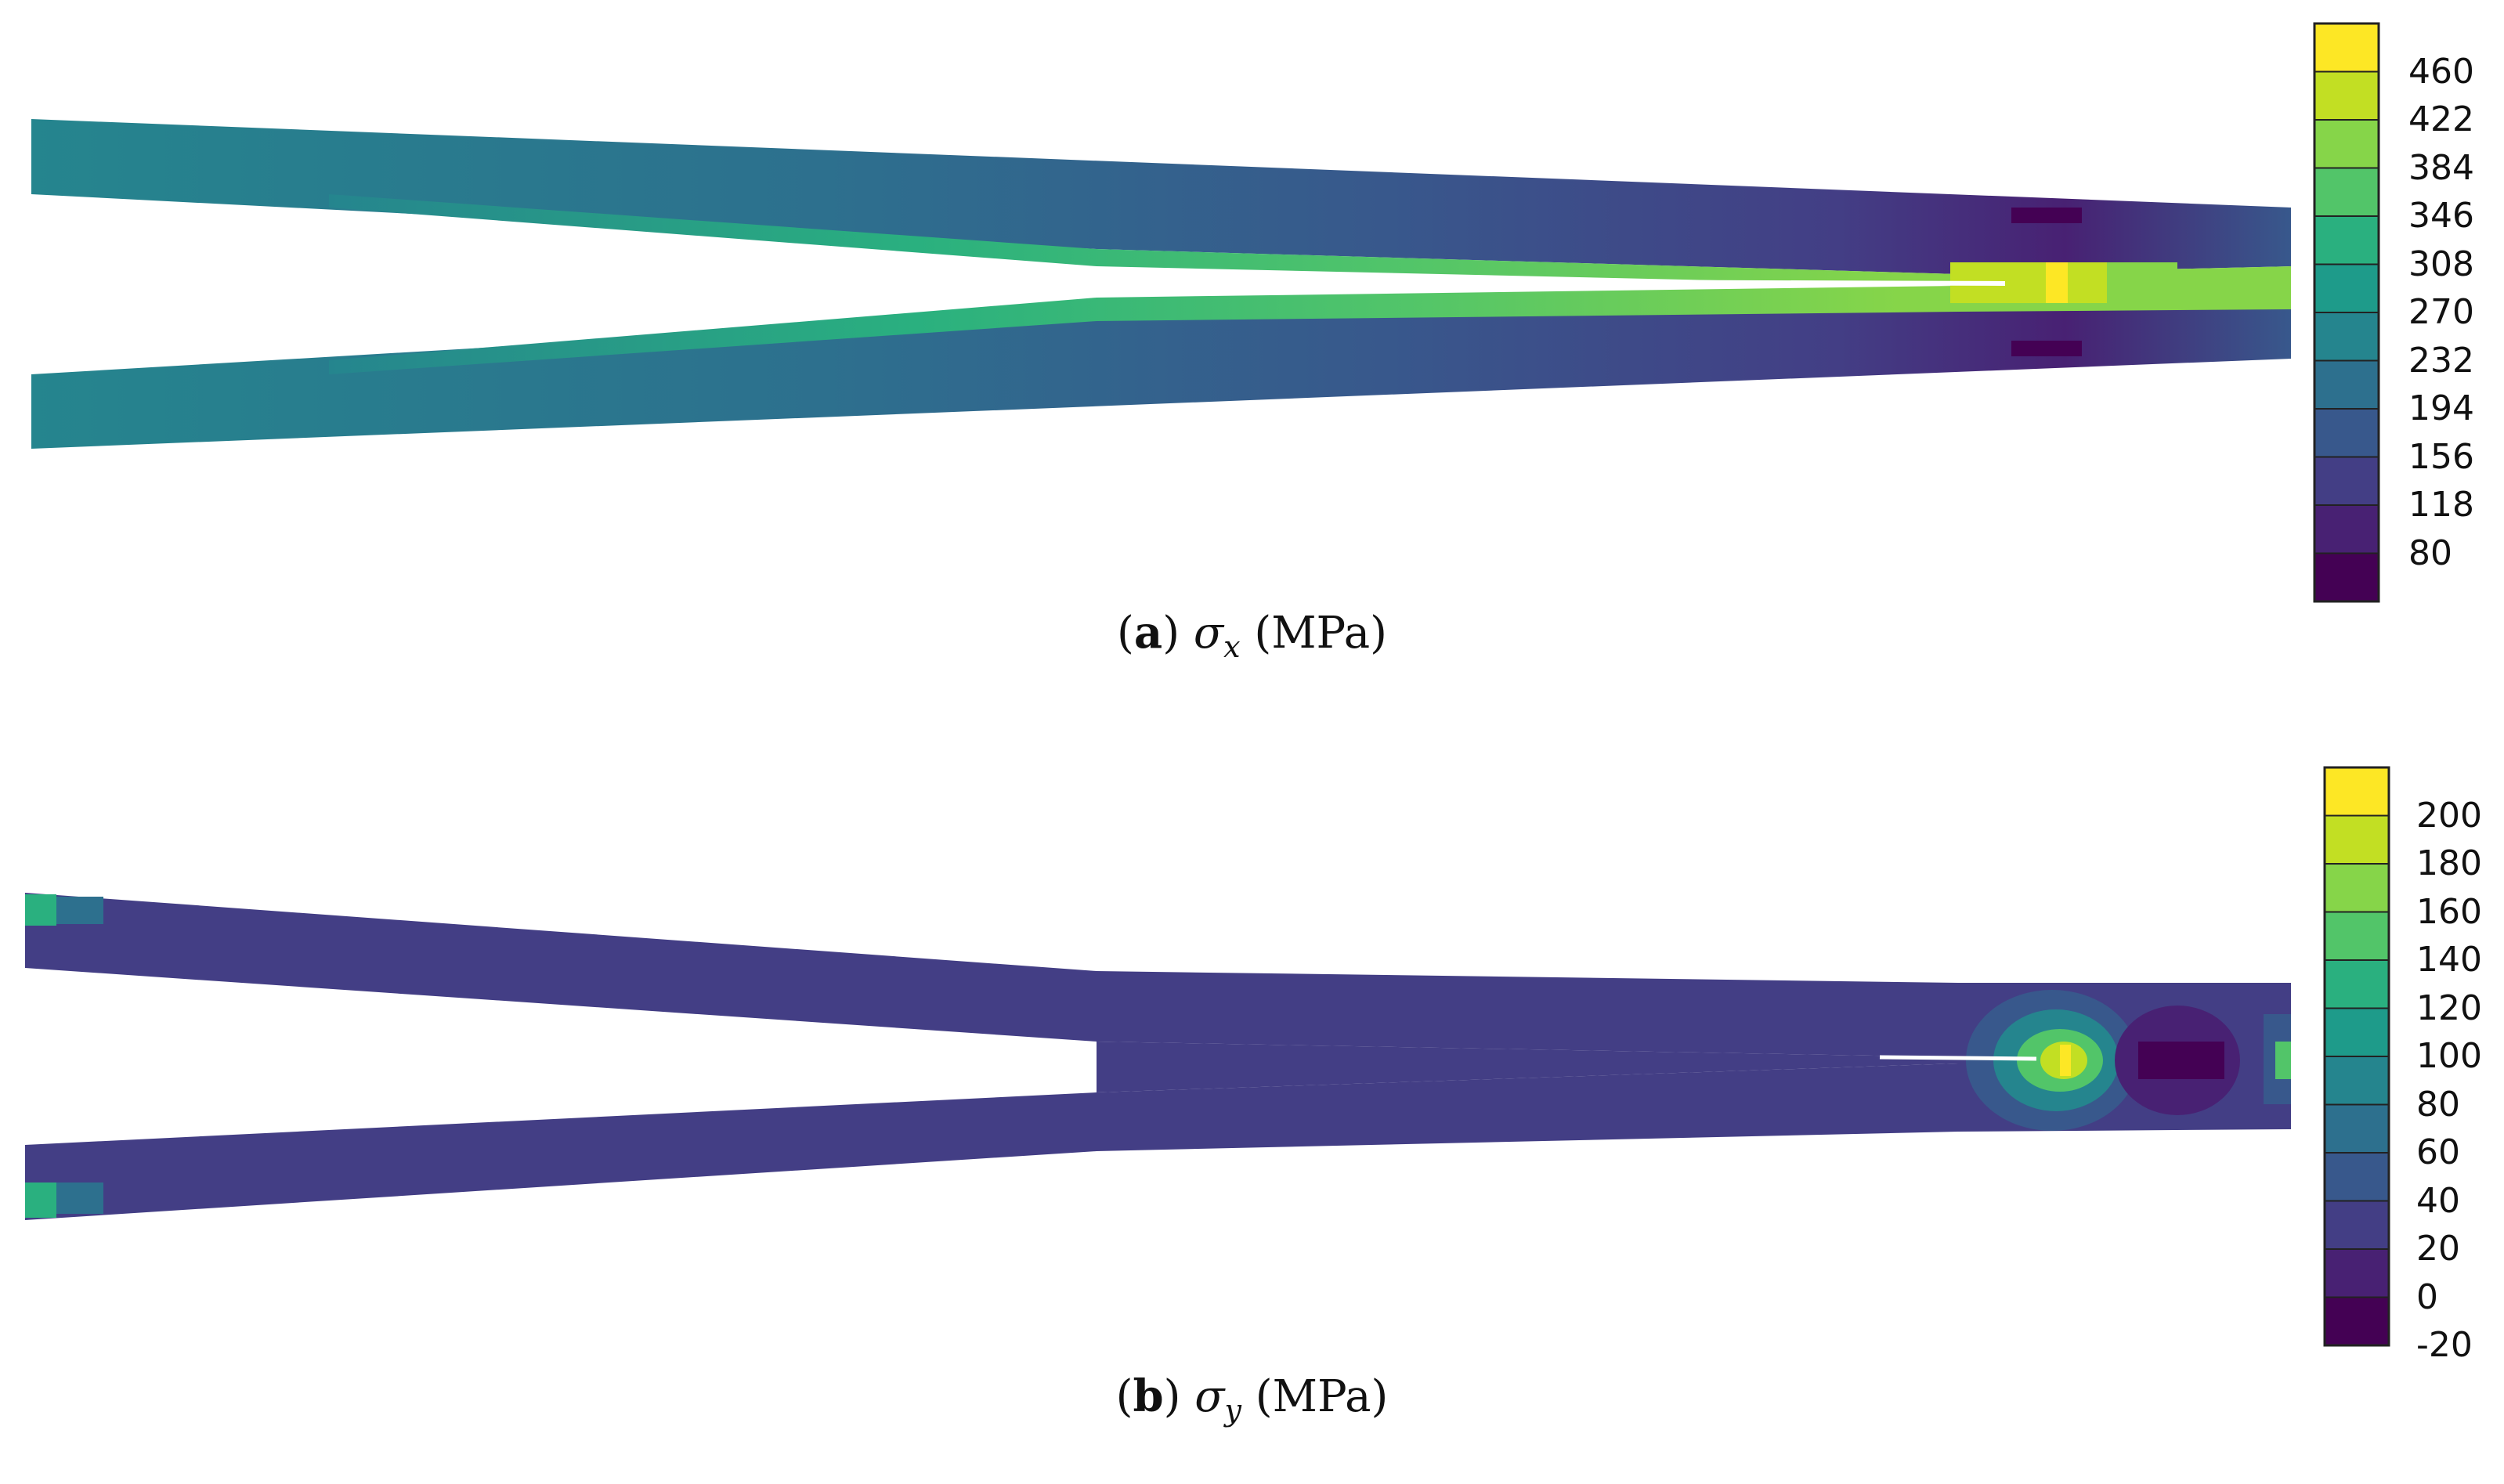  Describe the element at coordinates (2438, 1200) in the screenshot. I see `colorbar-tick-label: 40` at that location.